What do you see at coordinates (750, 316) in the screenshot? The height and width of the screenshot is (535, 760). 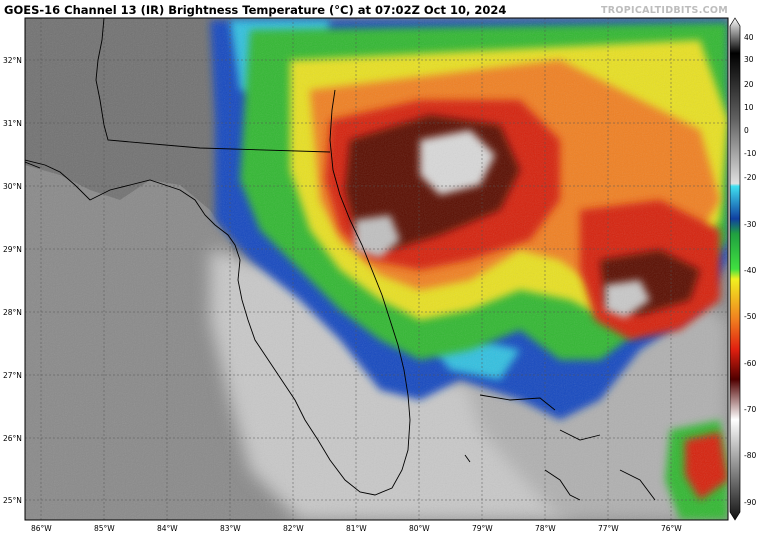 I see `colorbar-tick: -50` at bounding box center [750, 316].